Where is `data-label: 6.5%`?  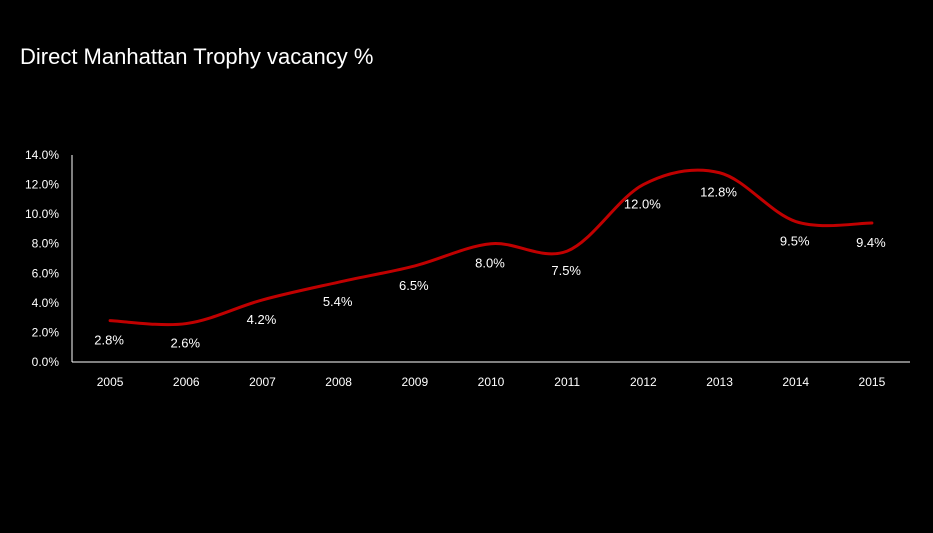 data-label: 6.5% is located at coordinates (414, 285).